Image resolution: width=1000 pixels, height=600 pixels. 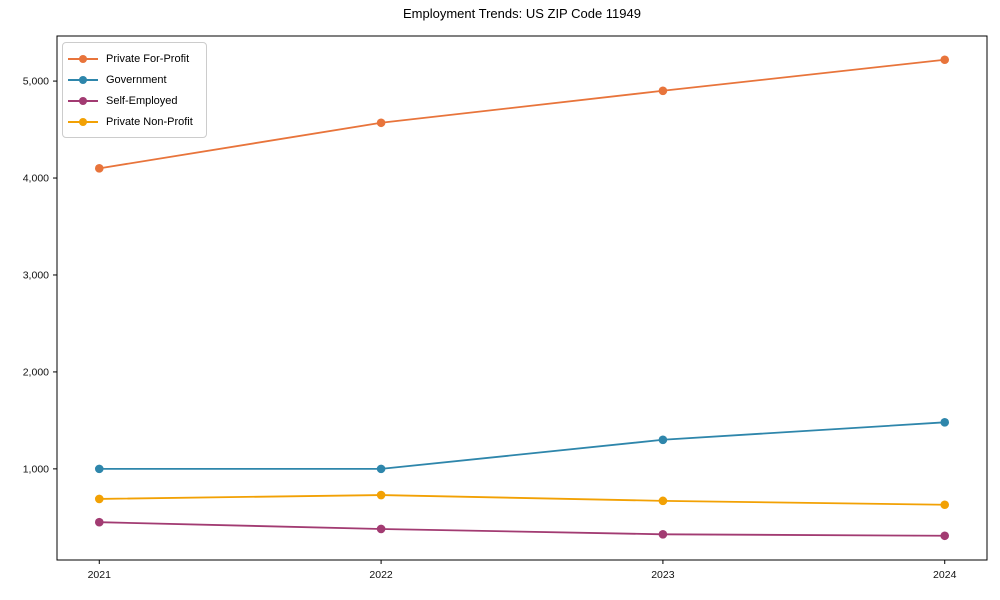 What do you see at coordinates (381, 575) in the screenshot?
I see `x-tick-label: 2022` at bounding box center [381, 575].